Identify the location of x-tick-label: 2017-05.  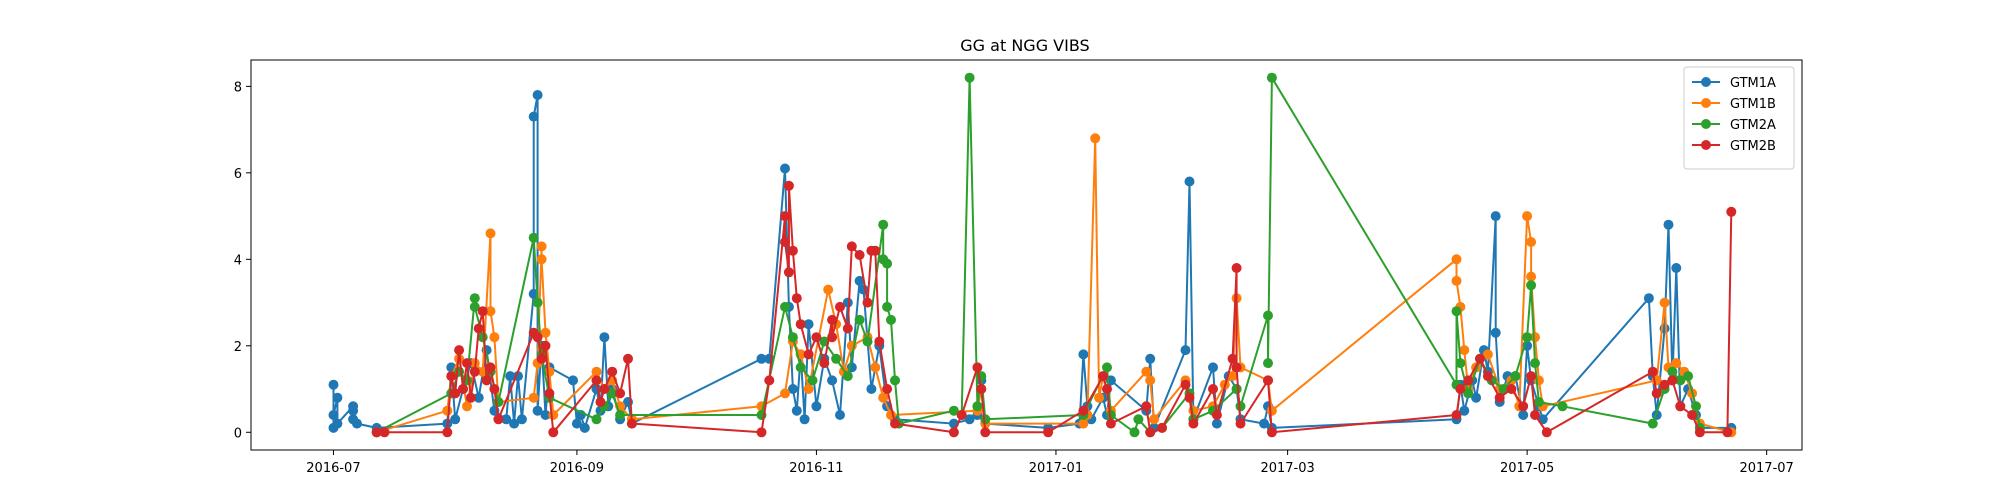
(1527, 468).